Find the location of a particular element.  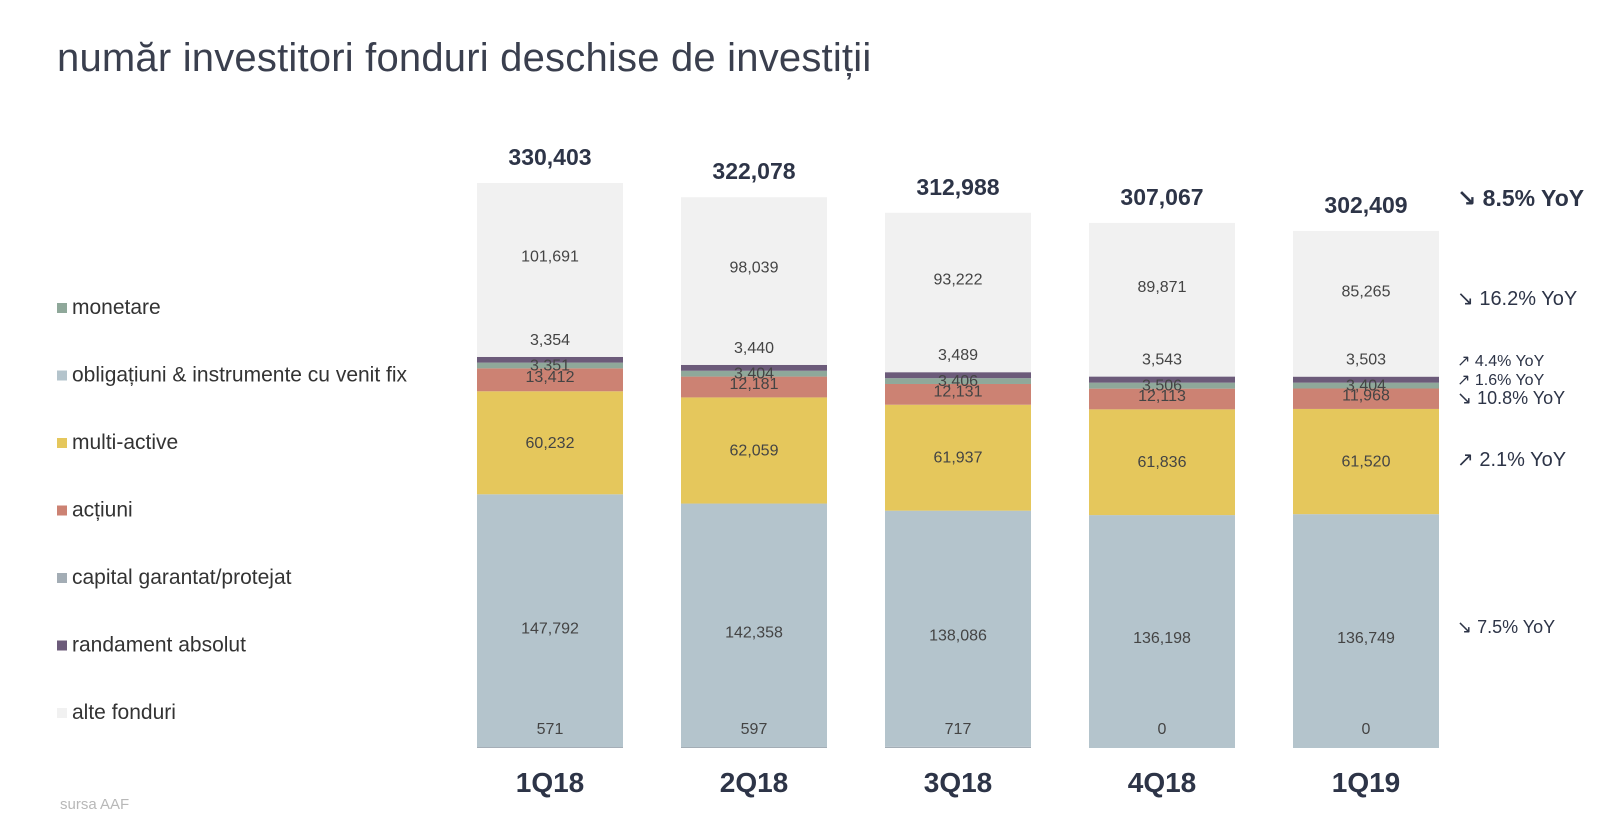

category-label: 2Q18 is located at coordinates (754, 782).